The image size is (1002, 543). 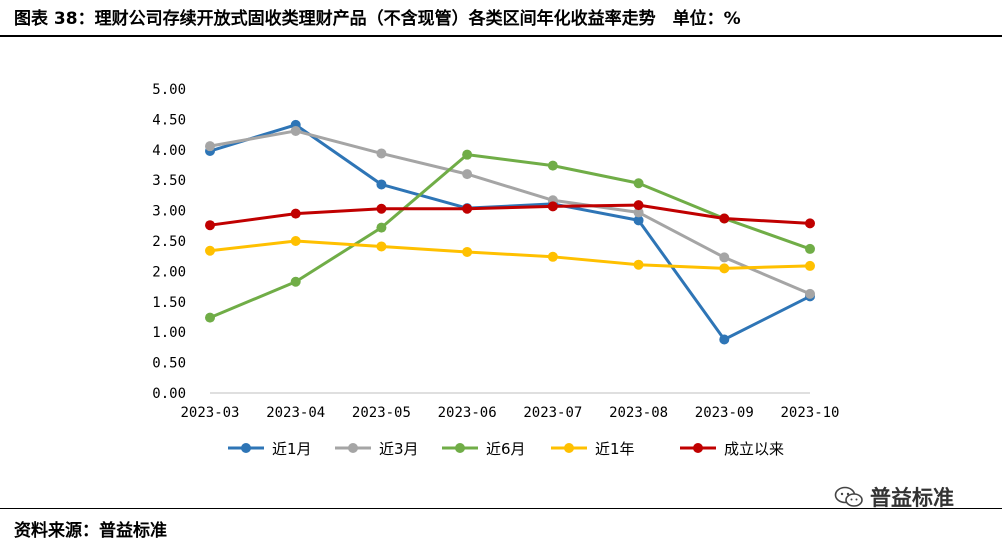 I want to click on y-tick-label: 1.50, so click(x=169, y=303).